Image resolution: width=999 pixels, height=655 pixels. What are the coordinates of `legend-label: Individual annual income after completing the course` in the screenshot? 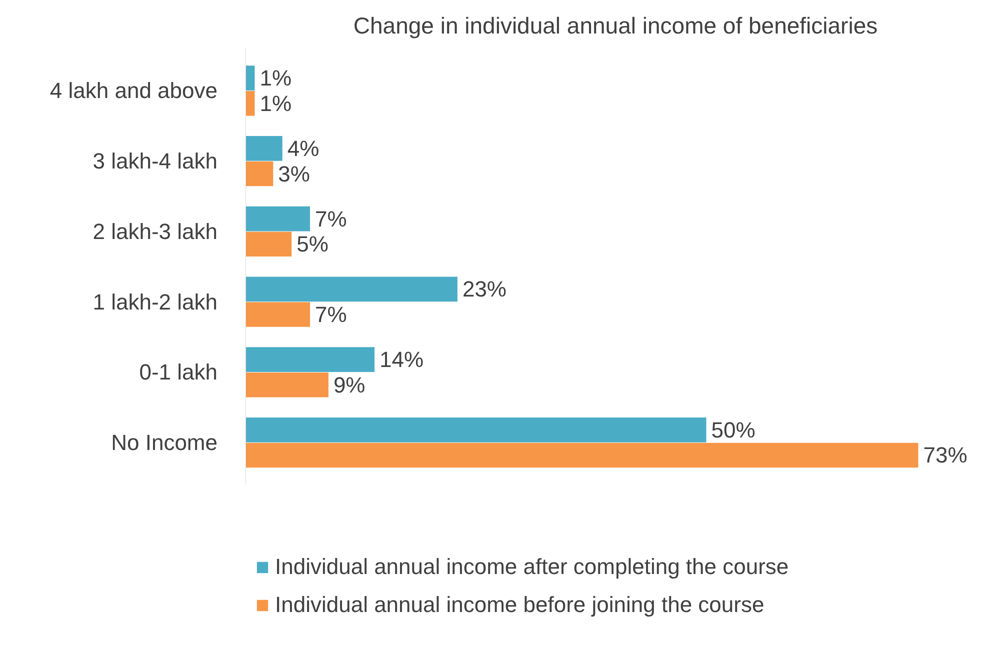 It's located at (532, 567).